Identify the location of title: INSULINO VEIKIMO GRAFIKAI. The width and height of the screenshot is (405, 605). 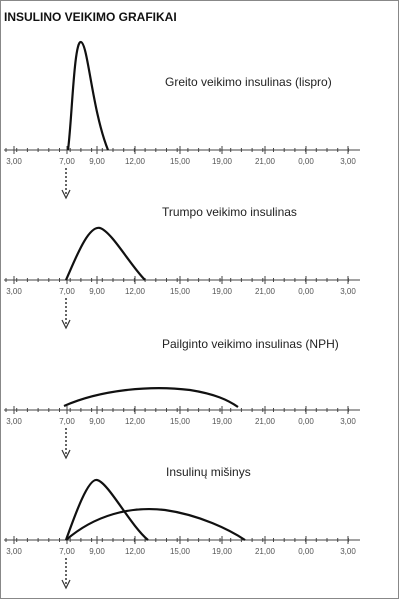
(90, 17).